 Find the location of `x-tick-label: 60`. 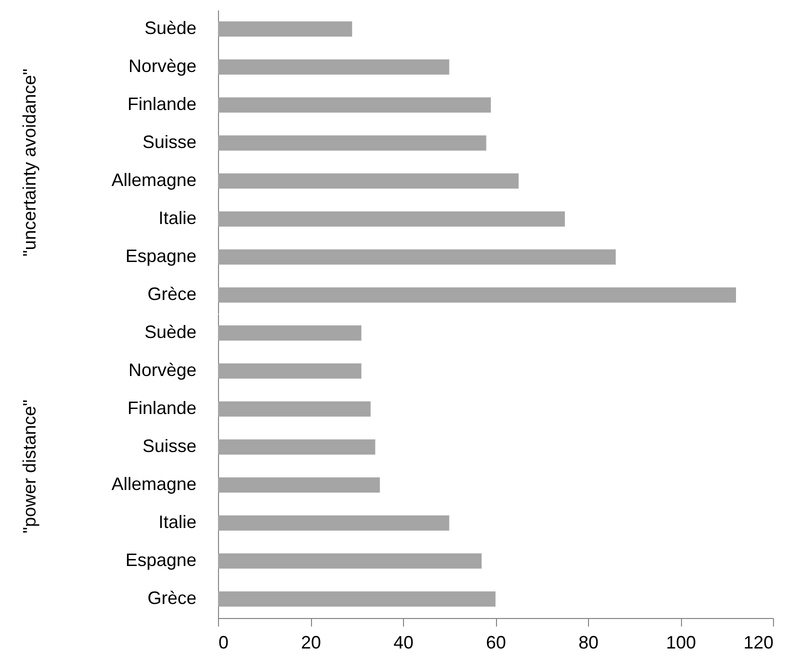

x-tick-label: 60 is located at coordinates (496, 642).